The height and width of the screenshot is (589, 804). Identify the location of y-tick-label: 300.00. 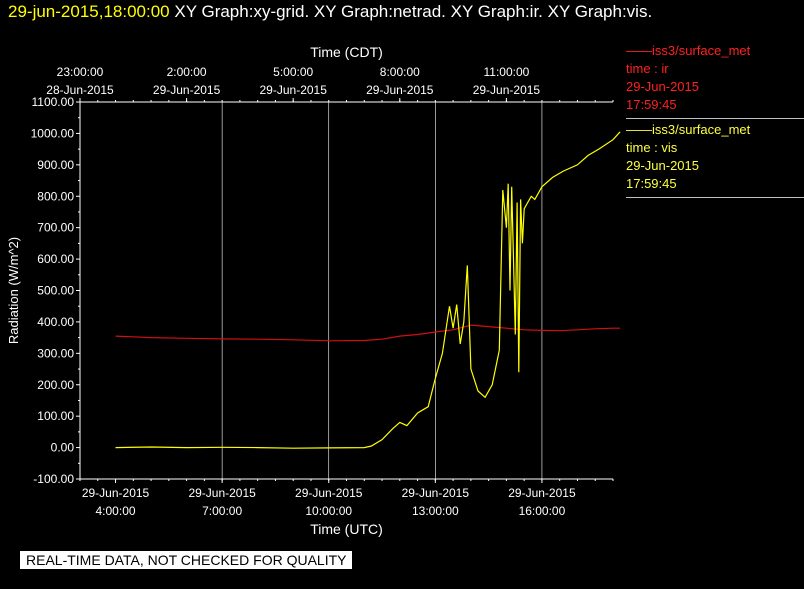
(55, 353).